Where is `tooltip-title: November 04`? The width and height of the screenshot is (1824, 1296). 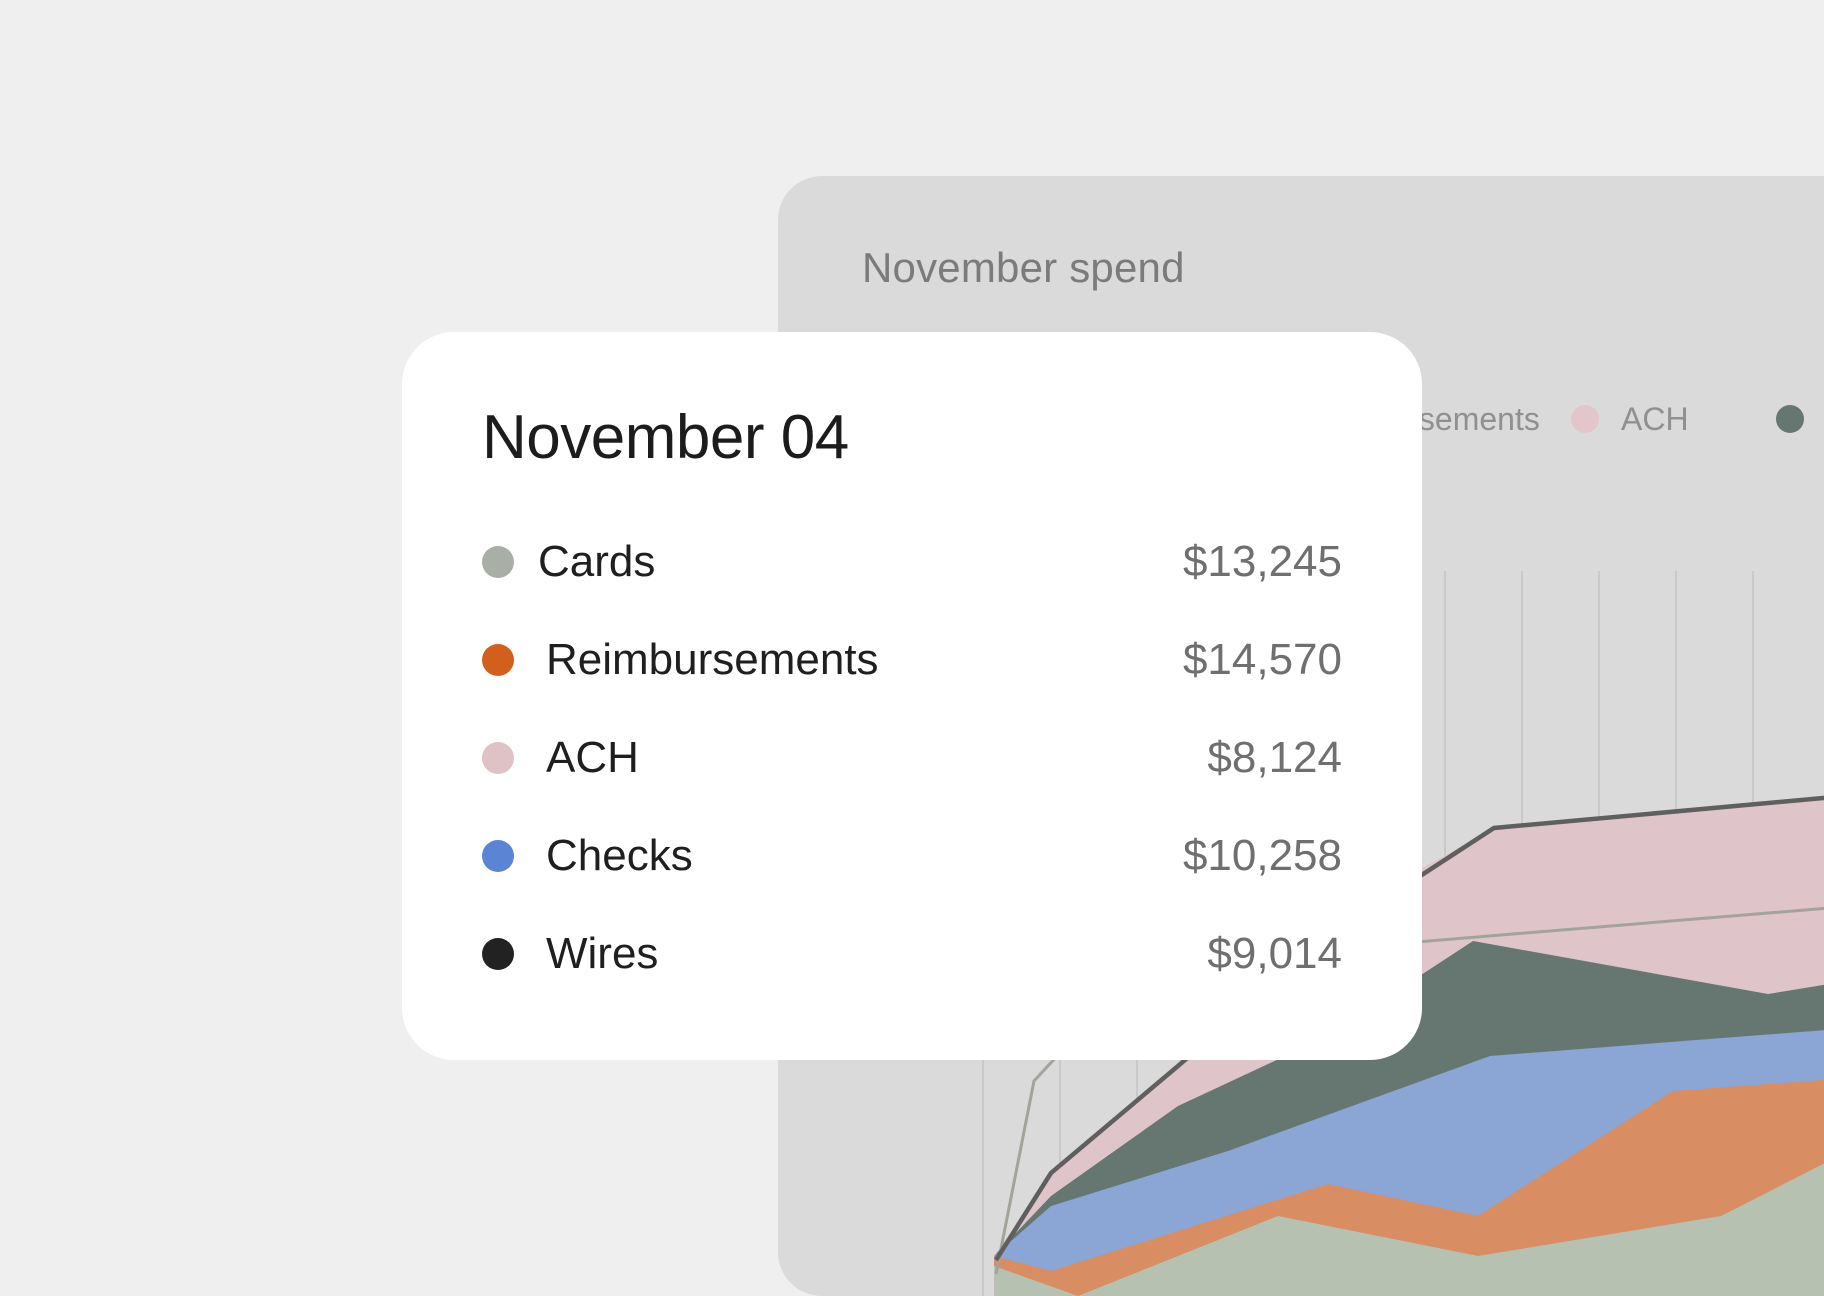 tooltip-title: November 04 is located at coordinates (665, 437).